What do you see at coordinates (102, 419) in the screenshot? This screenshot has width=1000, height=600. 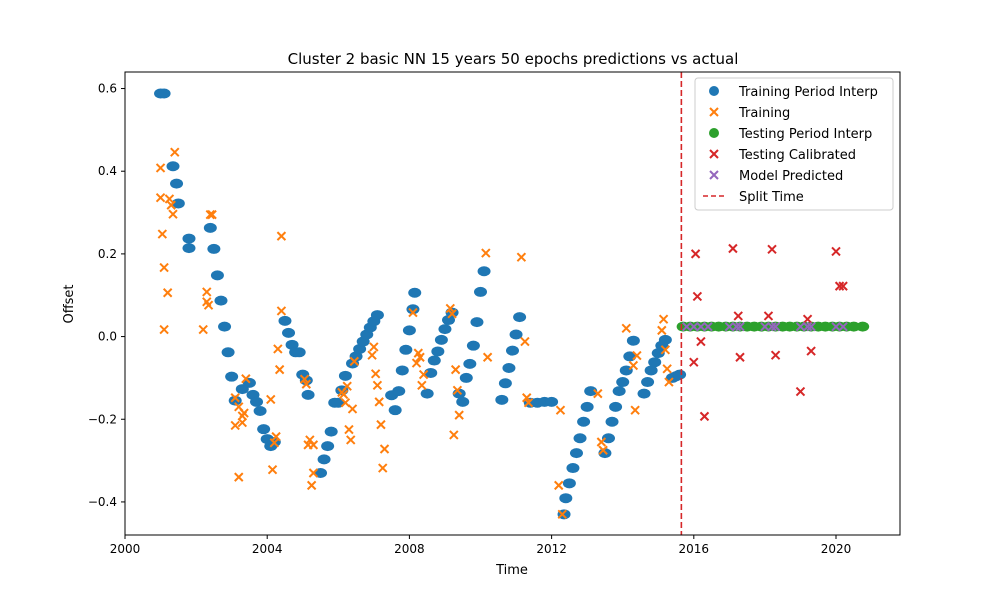 I see `y-tick-label: −0.2` at bounding box center [102, 419].